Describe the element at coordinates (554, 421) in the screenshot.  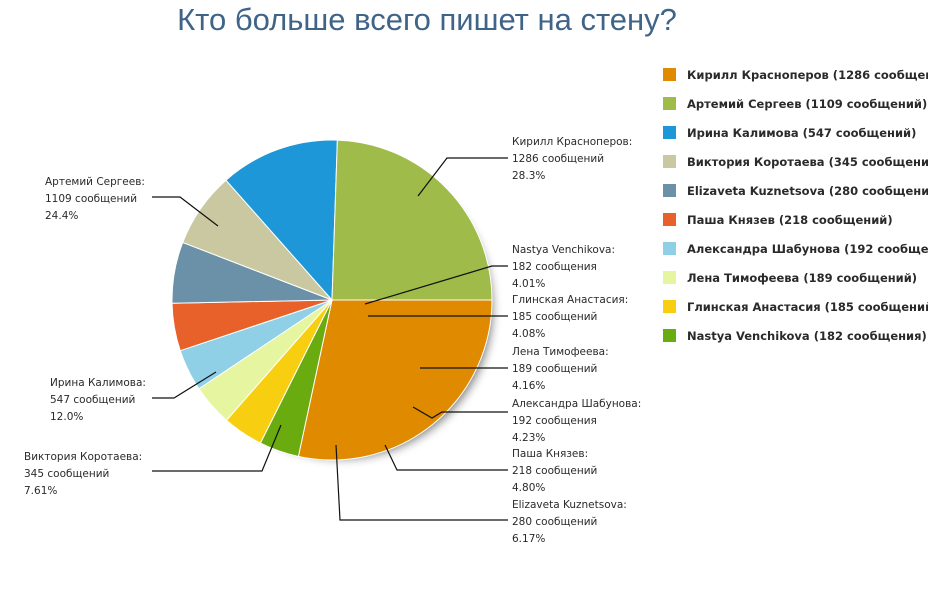
I see `callout-line: 192 сообщения` at that location.